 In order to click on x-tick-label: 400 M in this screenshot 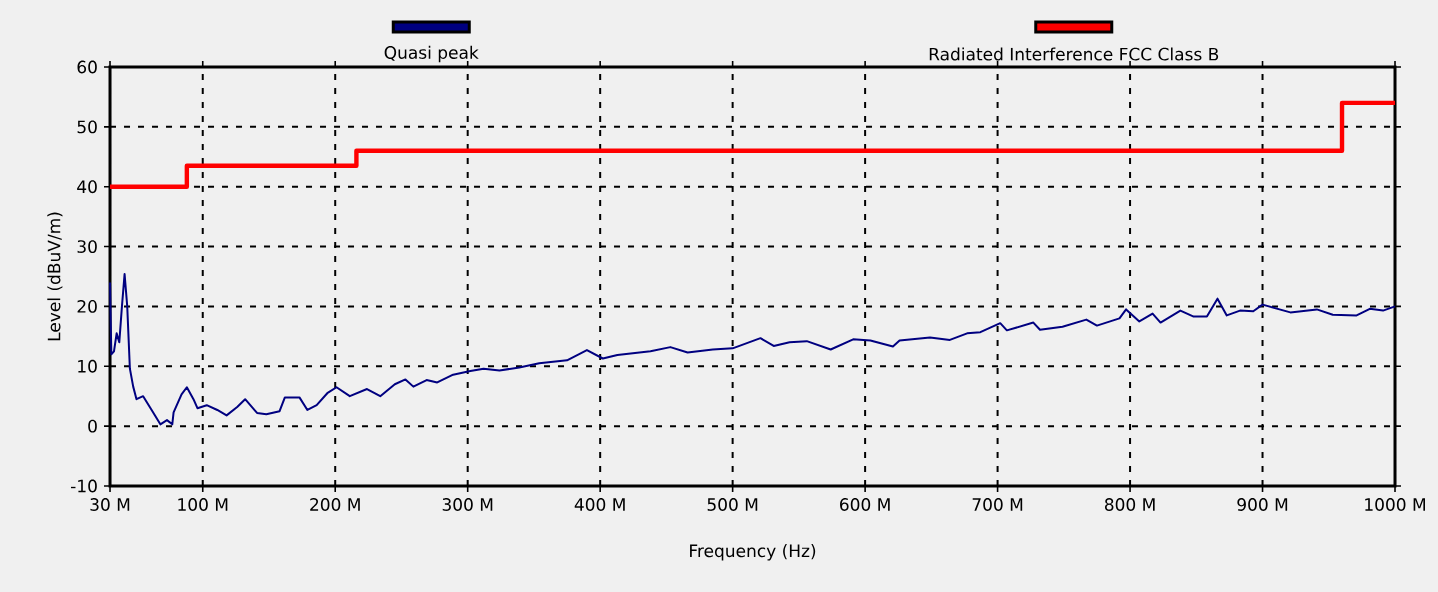, I will do `click(599, 504)`.